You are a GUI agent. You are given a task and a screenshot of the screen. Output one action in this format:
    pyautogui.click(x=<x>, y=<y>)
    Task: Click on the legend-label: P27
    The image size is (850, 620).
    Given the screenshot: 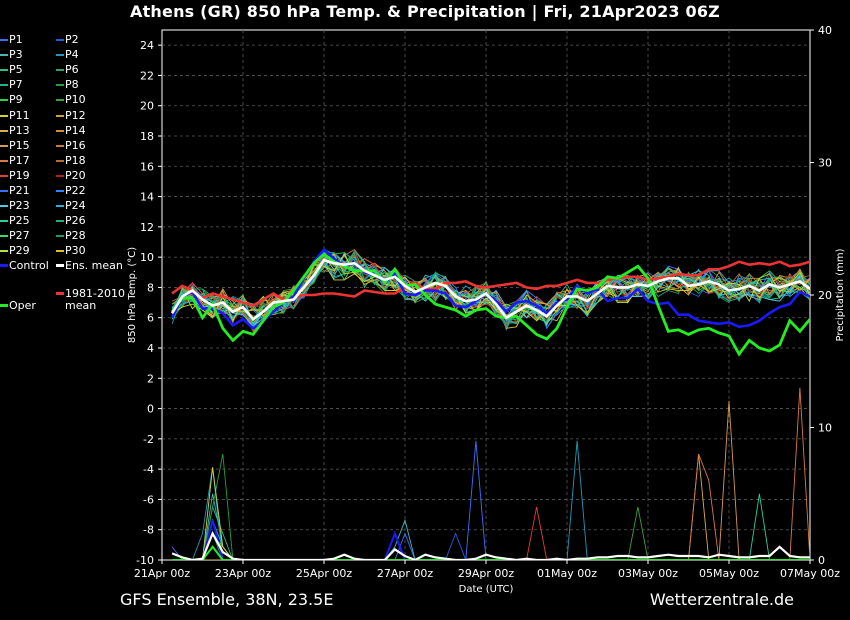 What is the action you would take?
    pyautogui.click(x=19, y=236)
    